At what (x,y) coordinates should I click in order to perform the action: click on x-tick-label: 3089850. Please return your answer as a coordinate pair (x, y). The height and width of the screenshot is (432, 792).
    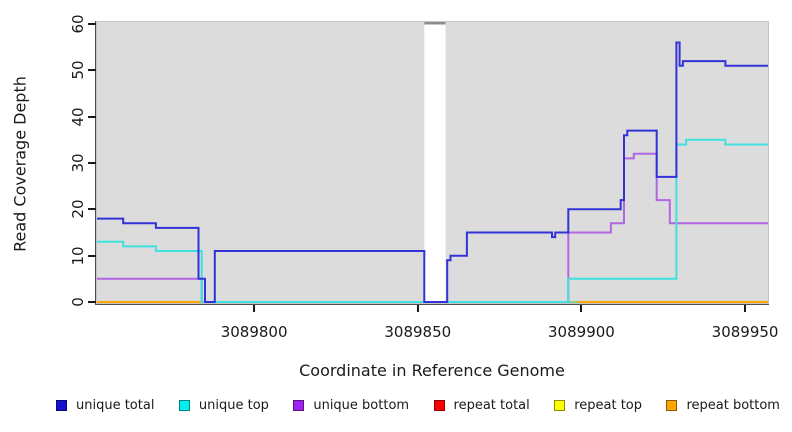
    Looking at the image, I should click on (418, 332).